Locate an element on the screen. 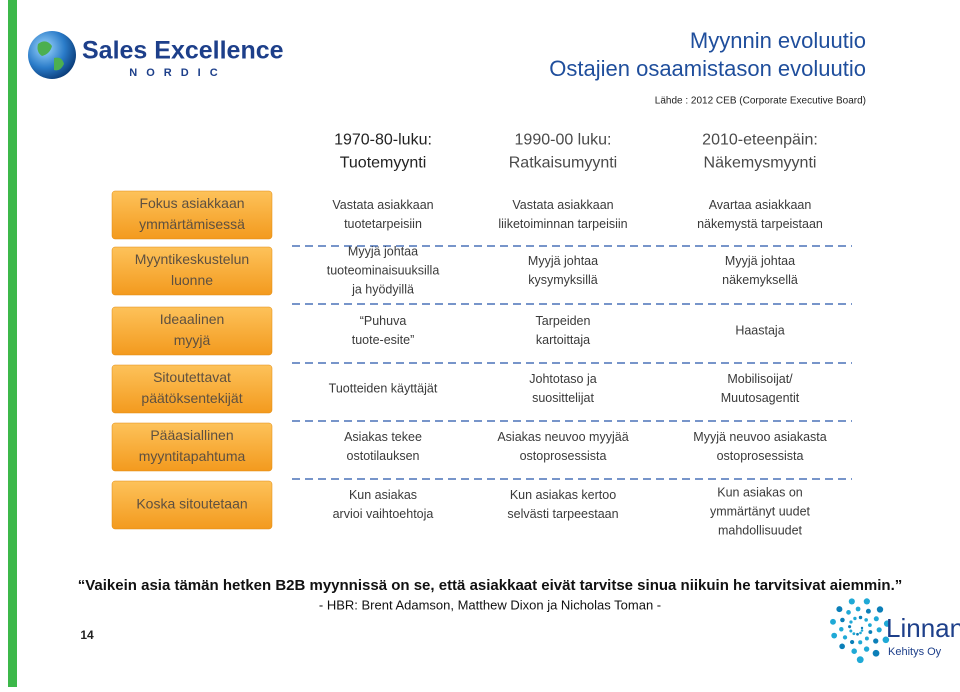  logo: Sales Excellence NORDIC is located at coordinates (156, 55).